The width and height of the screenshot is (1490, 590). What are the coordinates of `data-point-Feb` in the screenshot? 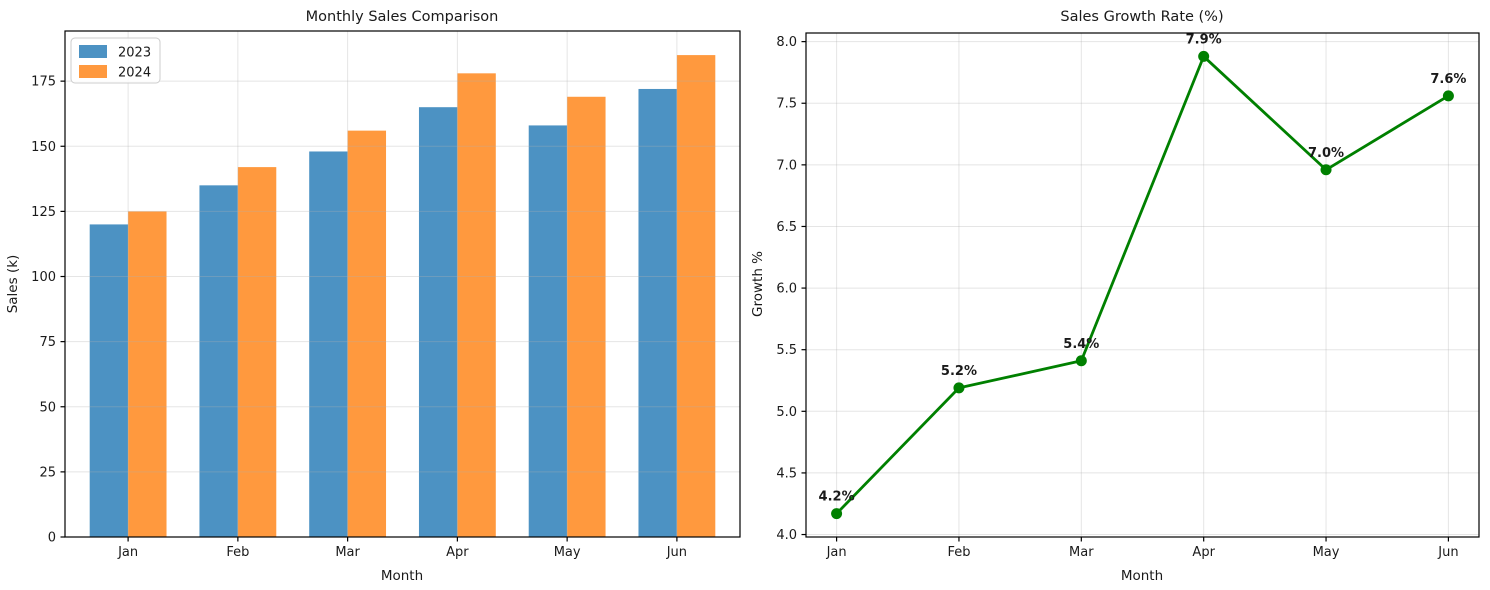 It's located at (959, 388).